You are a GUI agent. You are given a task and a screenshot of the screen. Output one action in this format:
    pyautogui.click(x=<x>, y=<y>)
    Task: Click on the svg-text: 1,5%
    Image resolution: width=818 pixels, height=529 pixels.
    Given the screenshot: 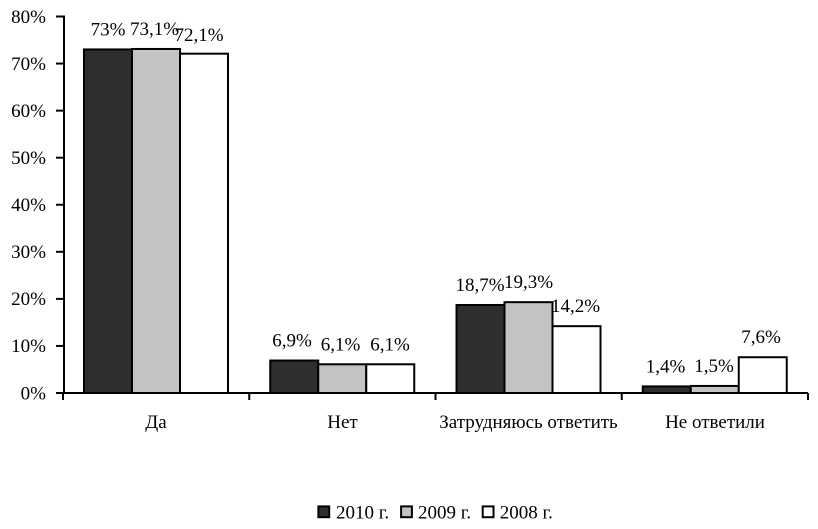 What is the action you would take?
    pyautogui.click(x=714, y=366)
    